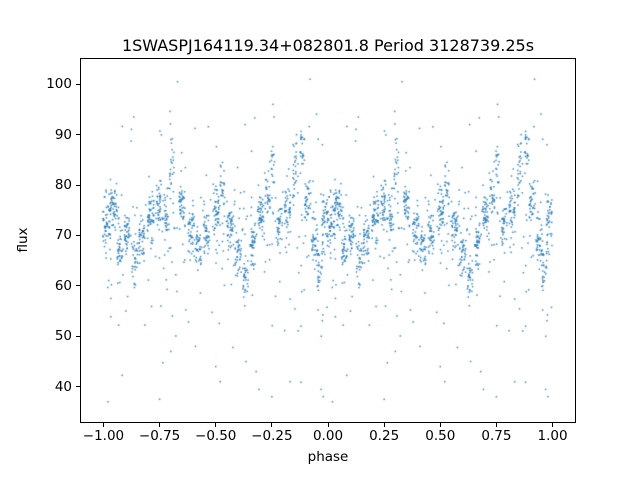  What do you see at coordinates (63, 285) in the screenshot?
I see `y-tick-label: 60` at bounding box center [63, 285].